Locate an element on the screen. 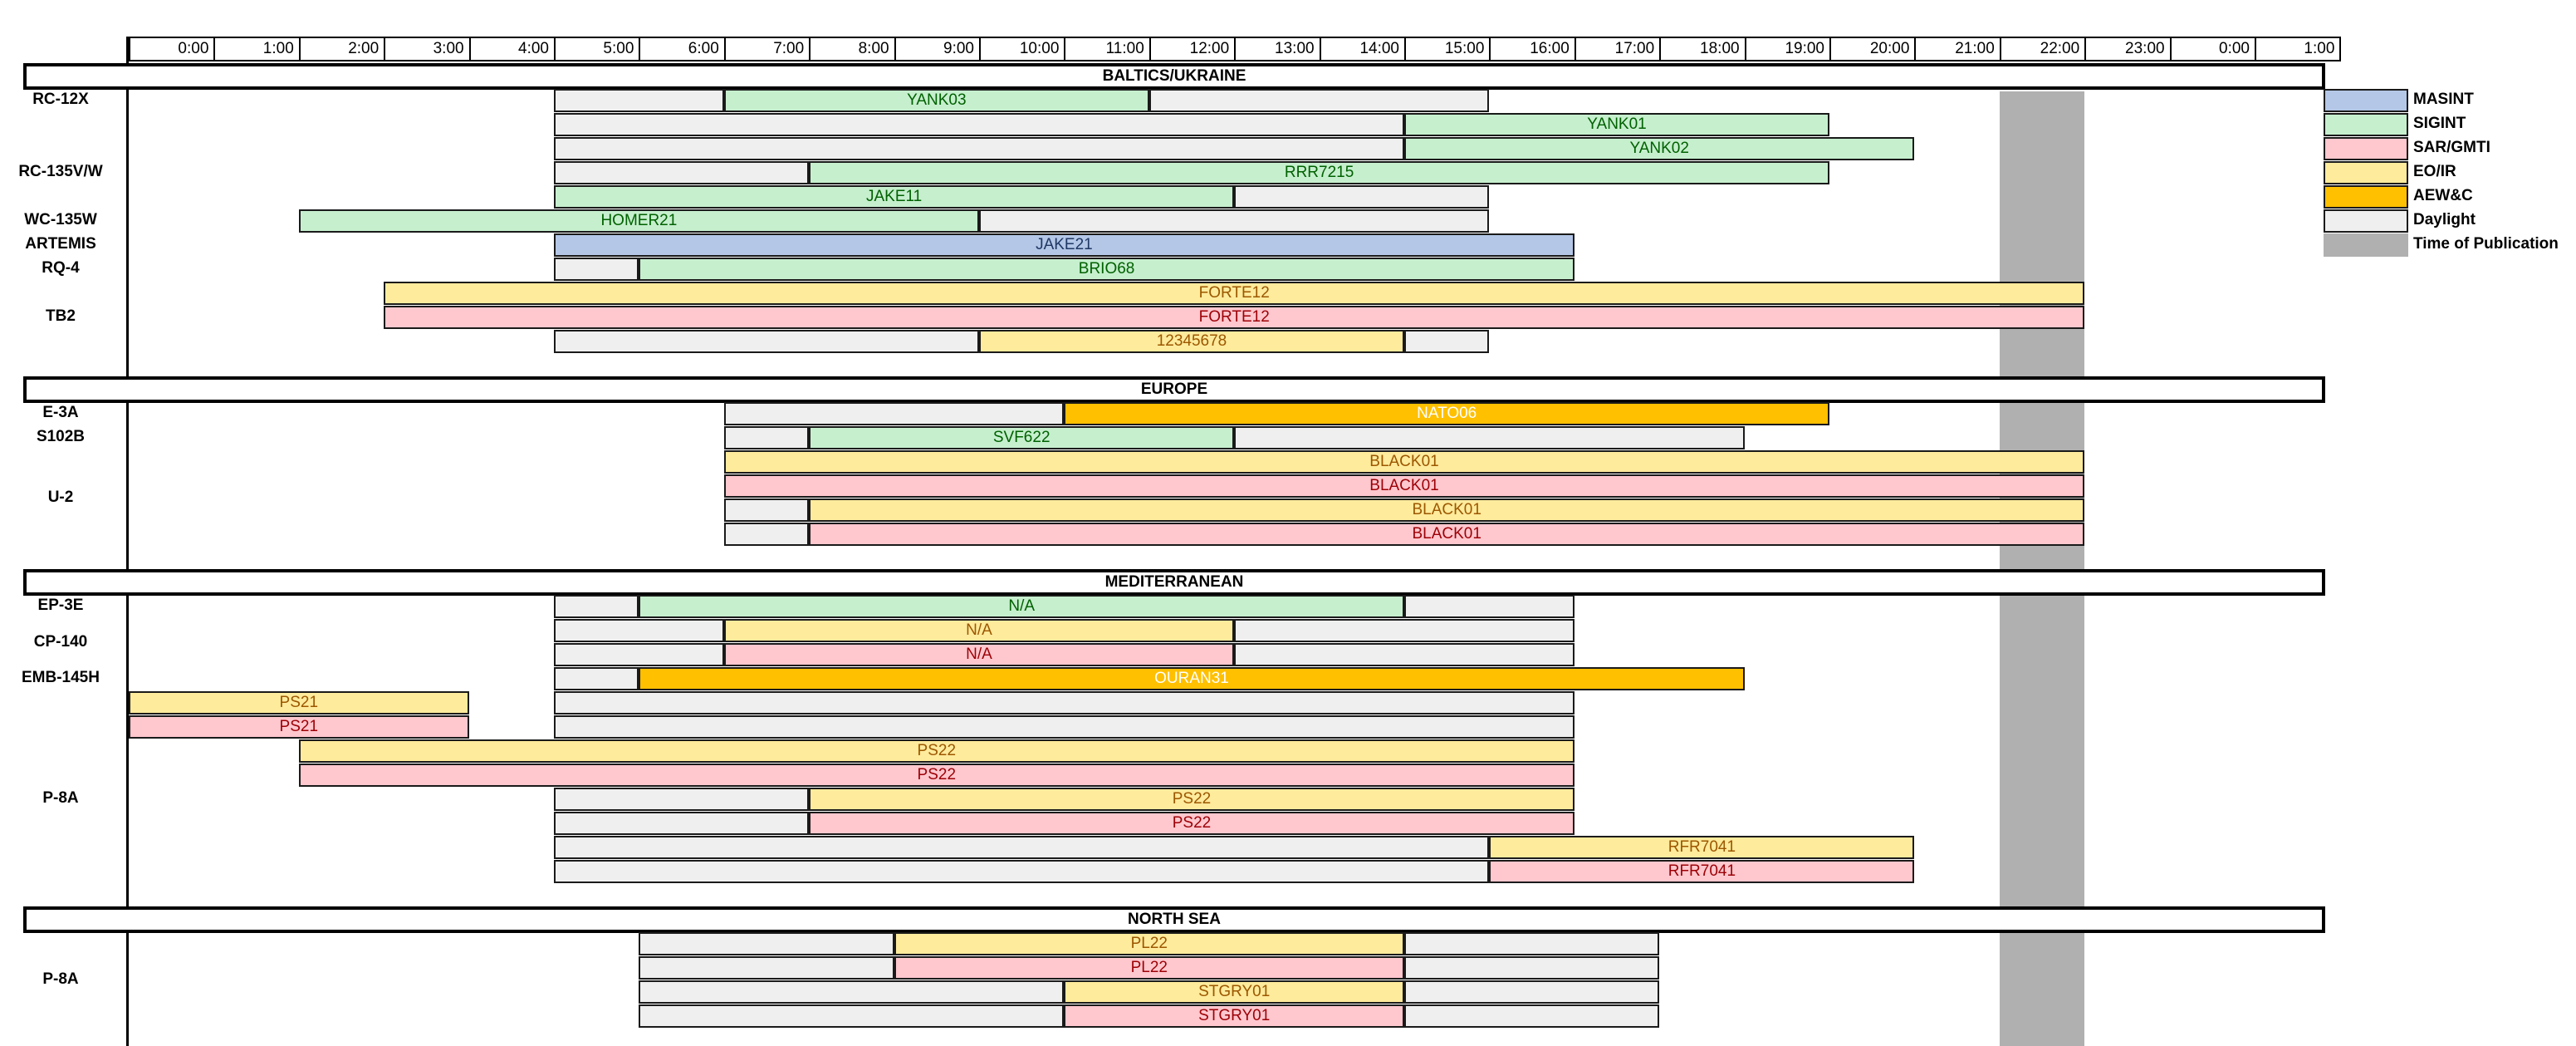 This screenshot has height=1046, width=2576. time-tick-label: 22:00 is located at coordinates (2043, 49).